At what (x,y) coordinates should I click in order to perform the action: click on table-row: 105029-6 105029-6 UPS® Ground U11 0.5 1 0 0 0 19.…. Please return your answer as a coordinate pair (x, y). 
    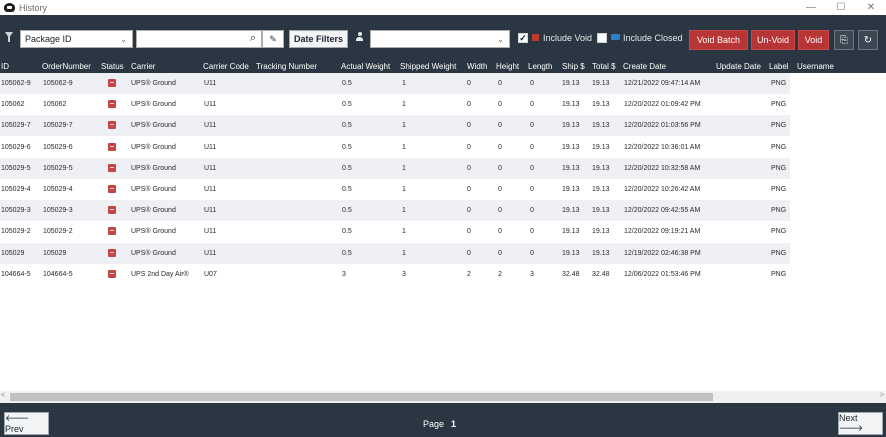
    Looking at the image, I should click on (395, 147).